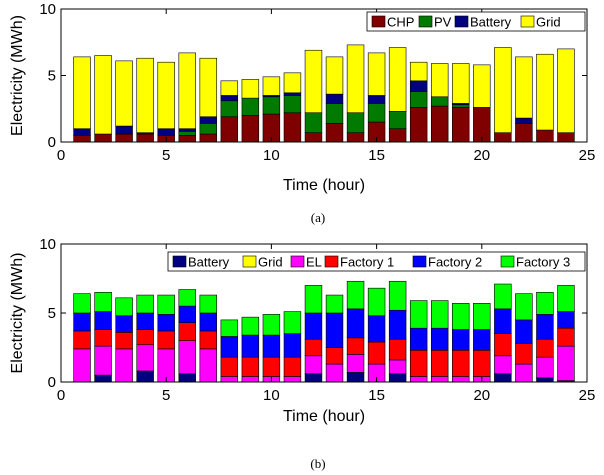 The height and width of the screenshot is (475, 604). I want to click on x-tick-label-b-15: 15, so click(376, 395).